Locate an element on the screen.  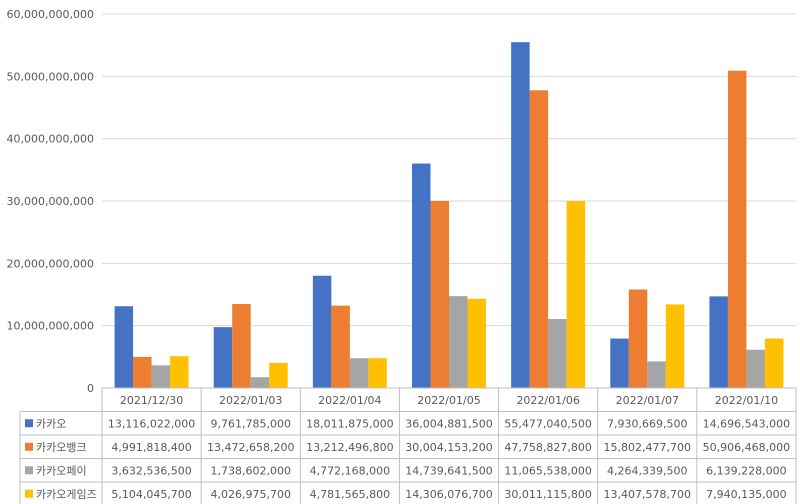
y-tick-label: 50,000,000,000 is located at coordinates (50, 76).